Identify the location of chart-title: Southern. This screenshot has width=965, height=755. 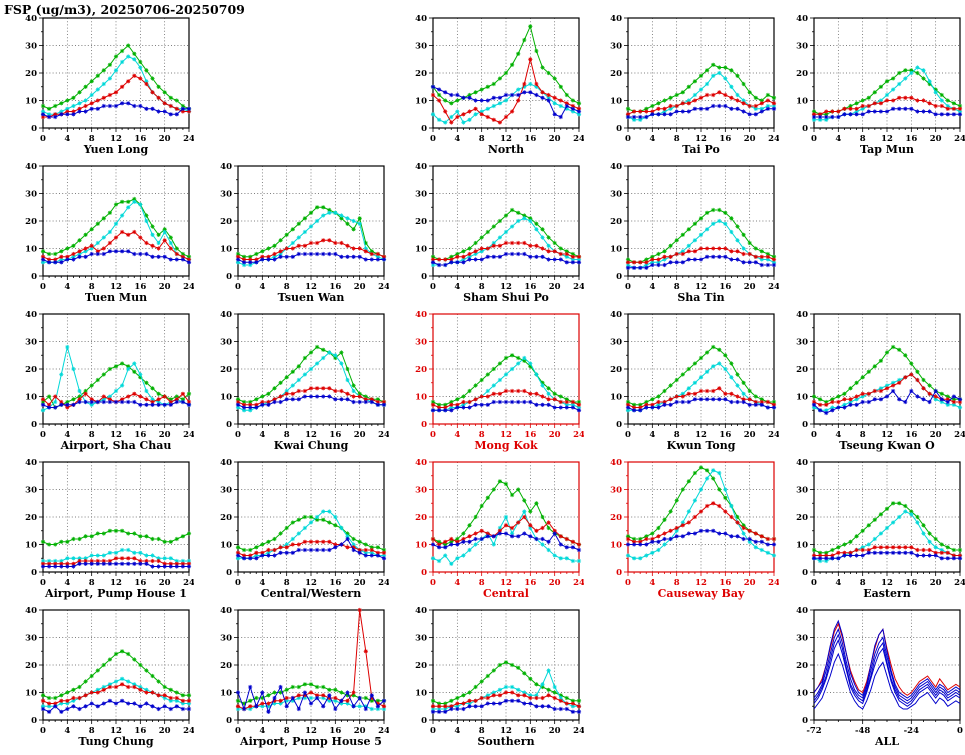
(505, 741).